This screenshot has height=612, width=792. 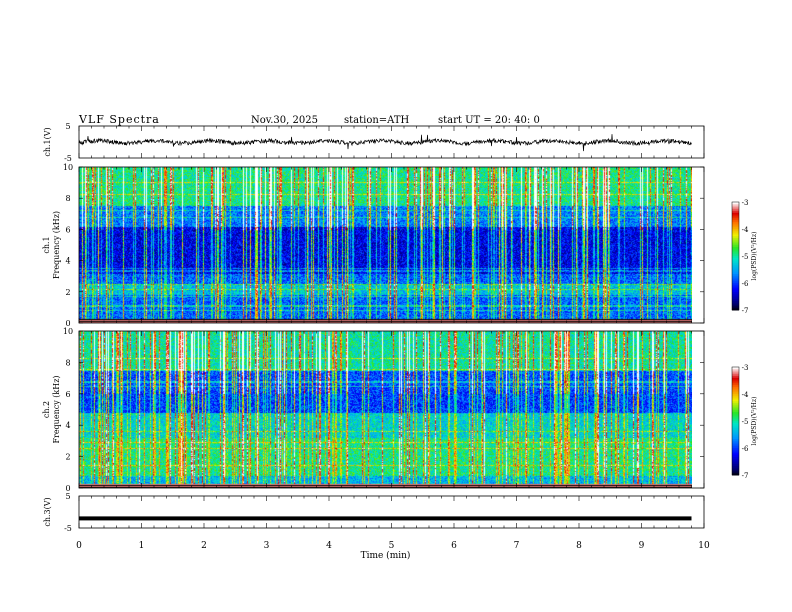 What do you see at coordinates (46, 244) in the screenshot?
I see `y-axis-label-channel: ch.1` at bounding box center [46, 244].